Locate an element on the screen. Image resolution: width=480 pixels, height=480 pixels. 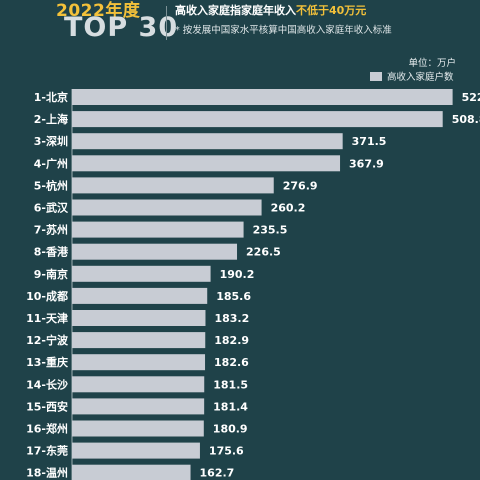
value-label: 260.2 is located at coordinates (288, 208).